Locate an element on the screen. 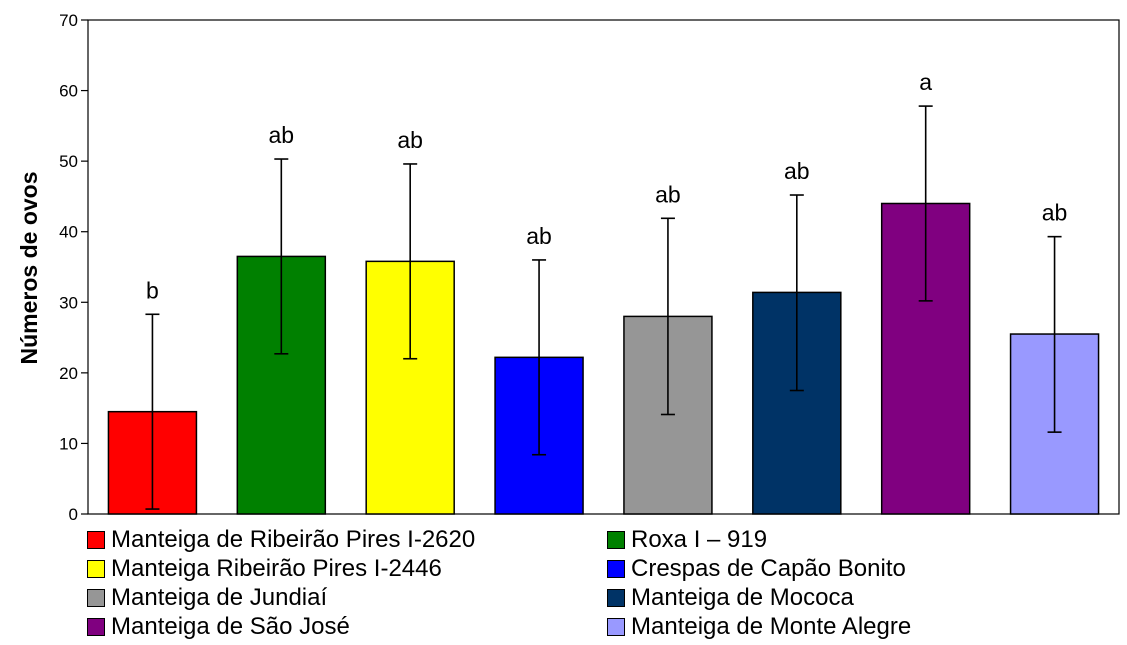 The width and height of the screenshot is (1127, 645). legend-item: Manteiga de Monte Alegre is located at coordinates (857, 626).